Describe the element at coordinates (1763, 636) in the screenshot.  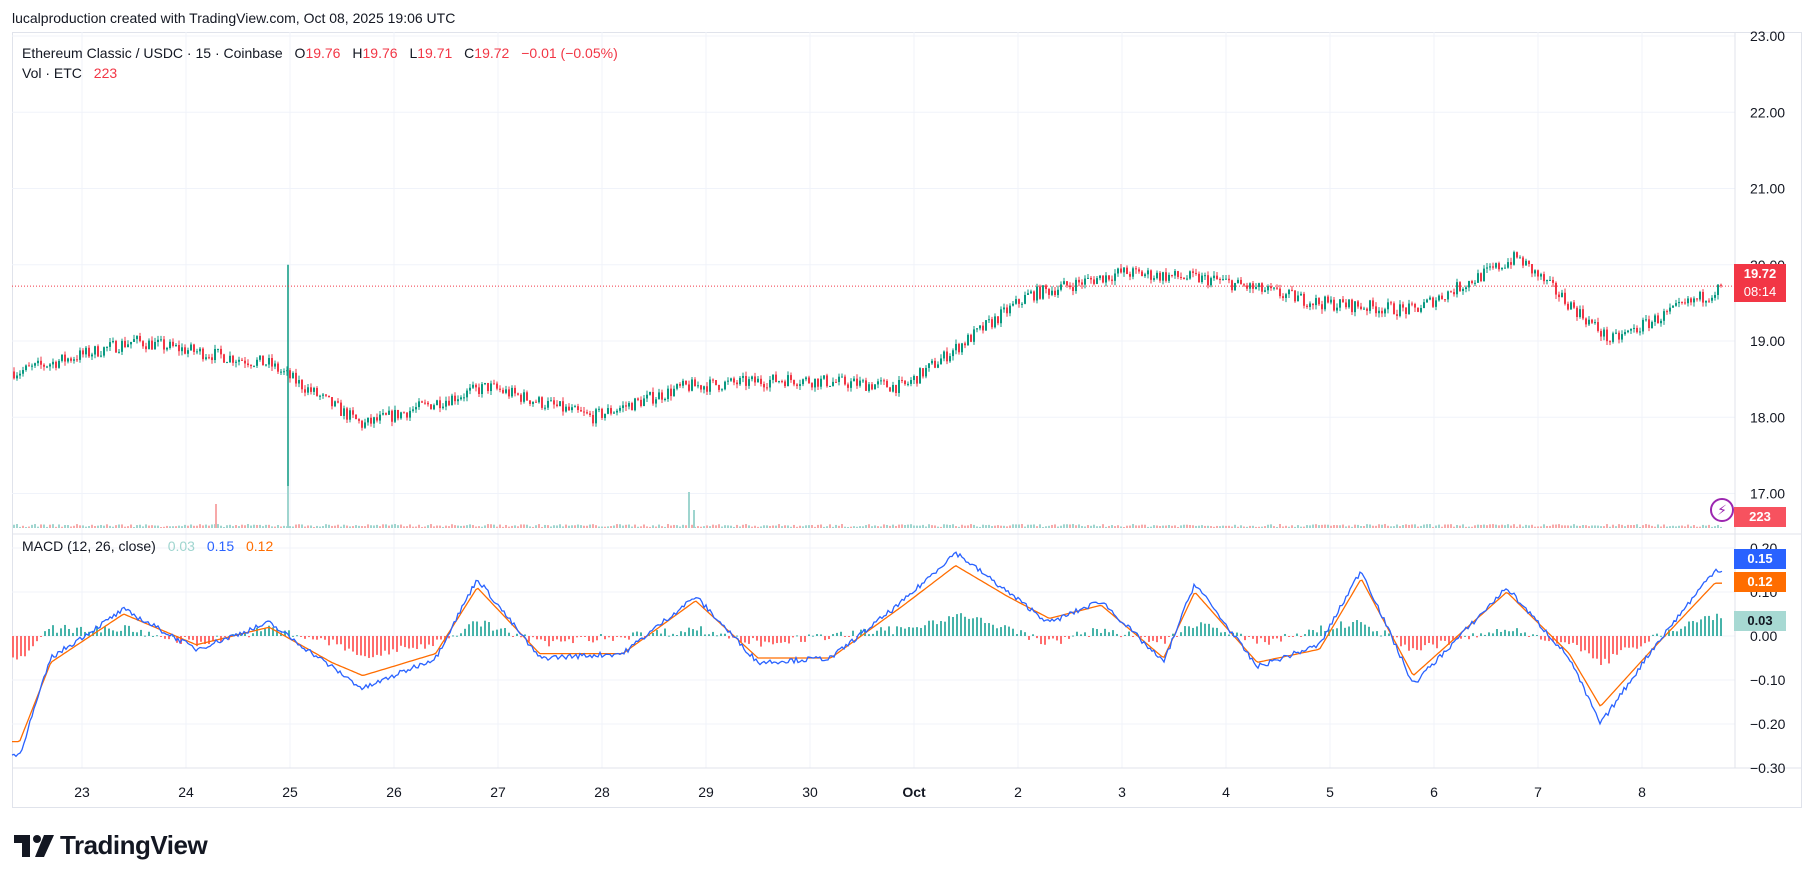
I see `macd-tick-label: 0.00` at that location.